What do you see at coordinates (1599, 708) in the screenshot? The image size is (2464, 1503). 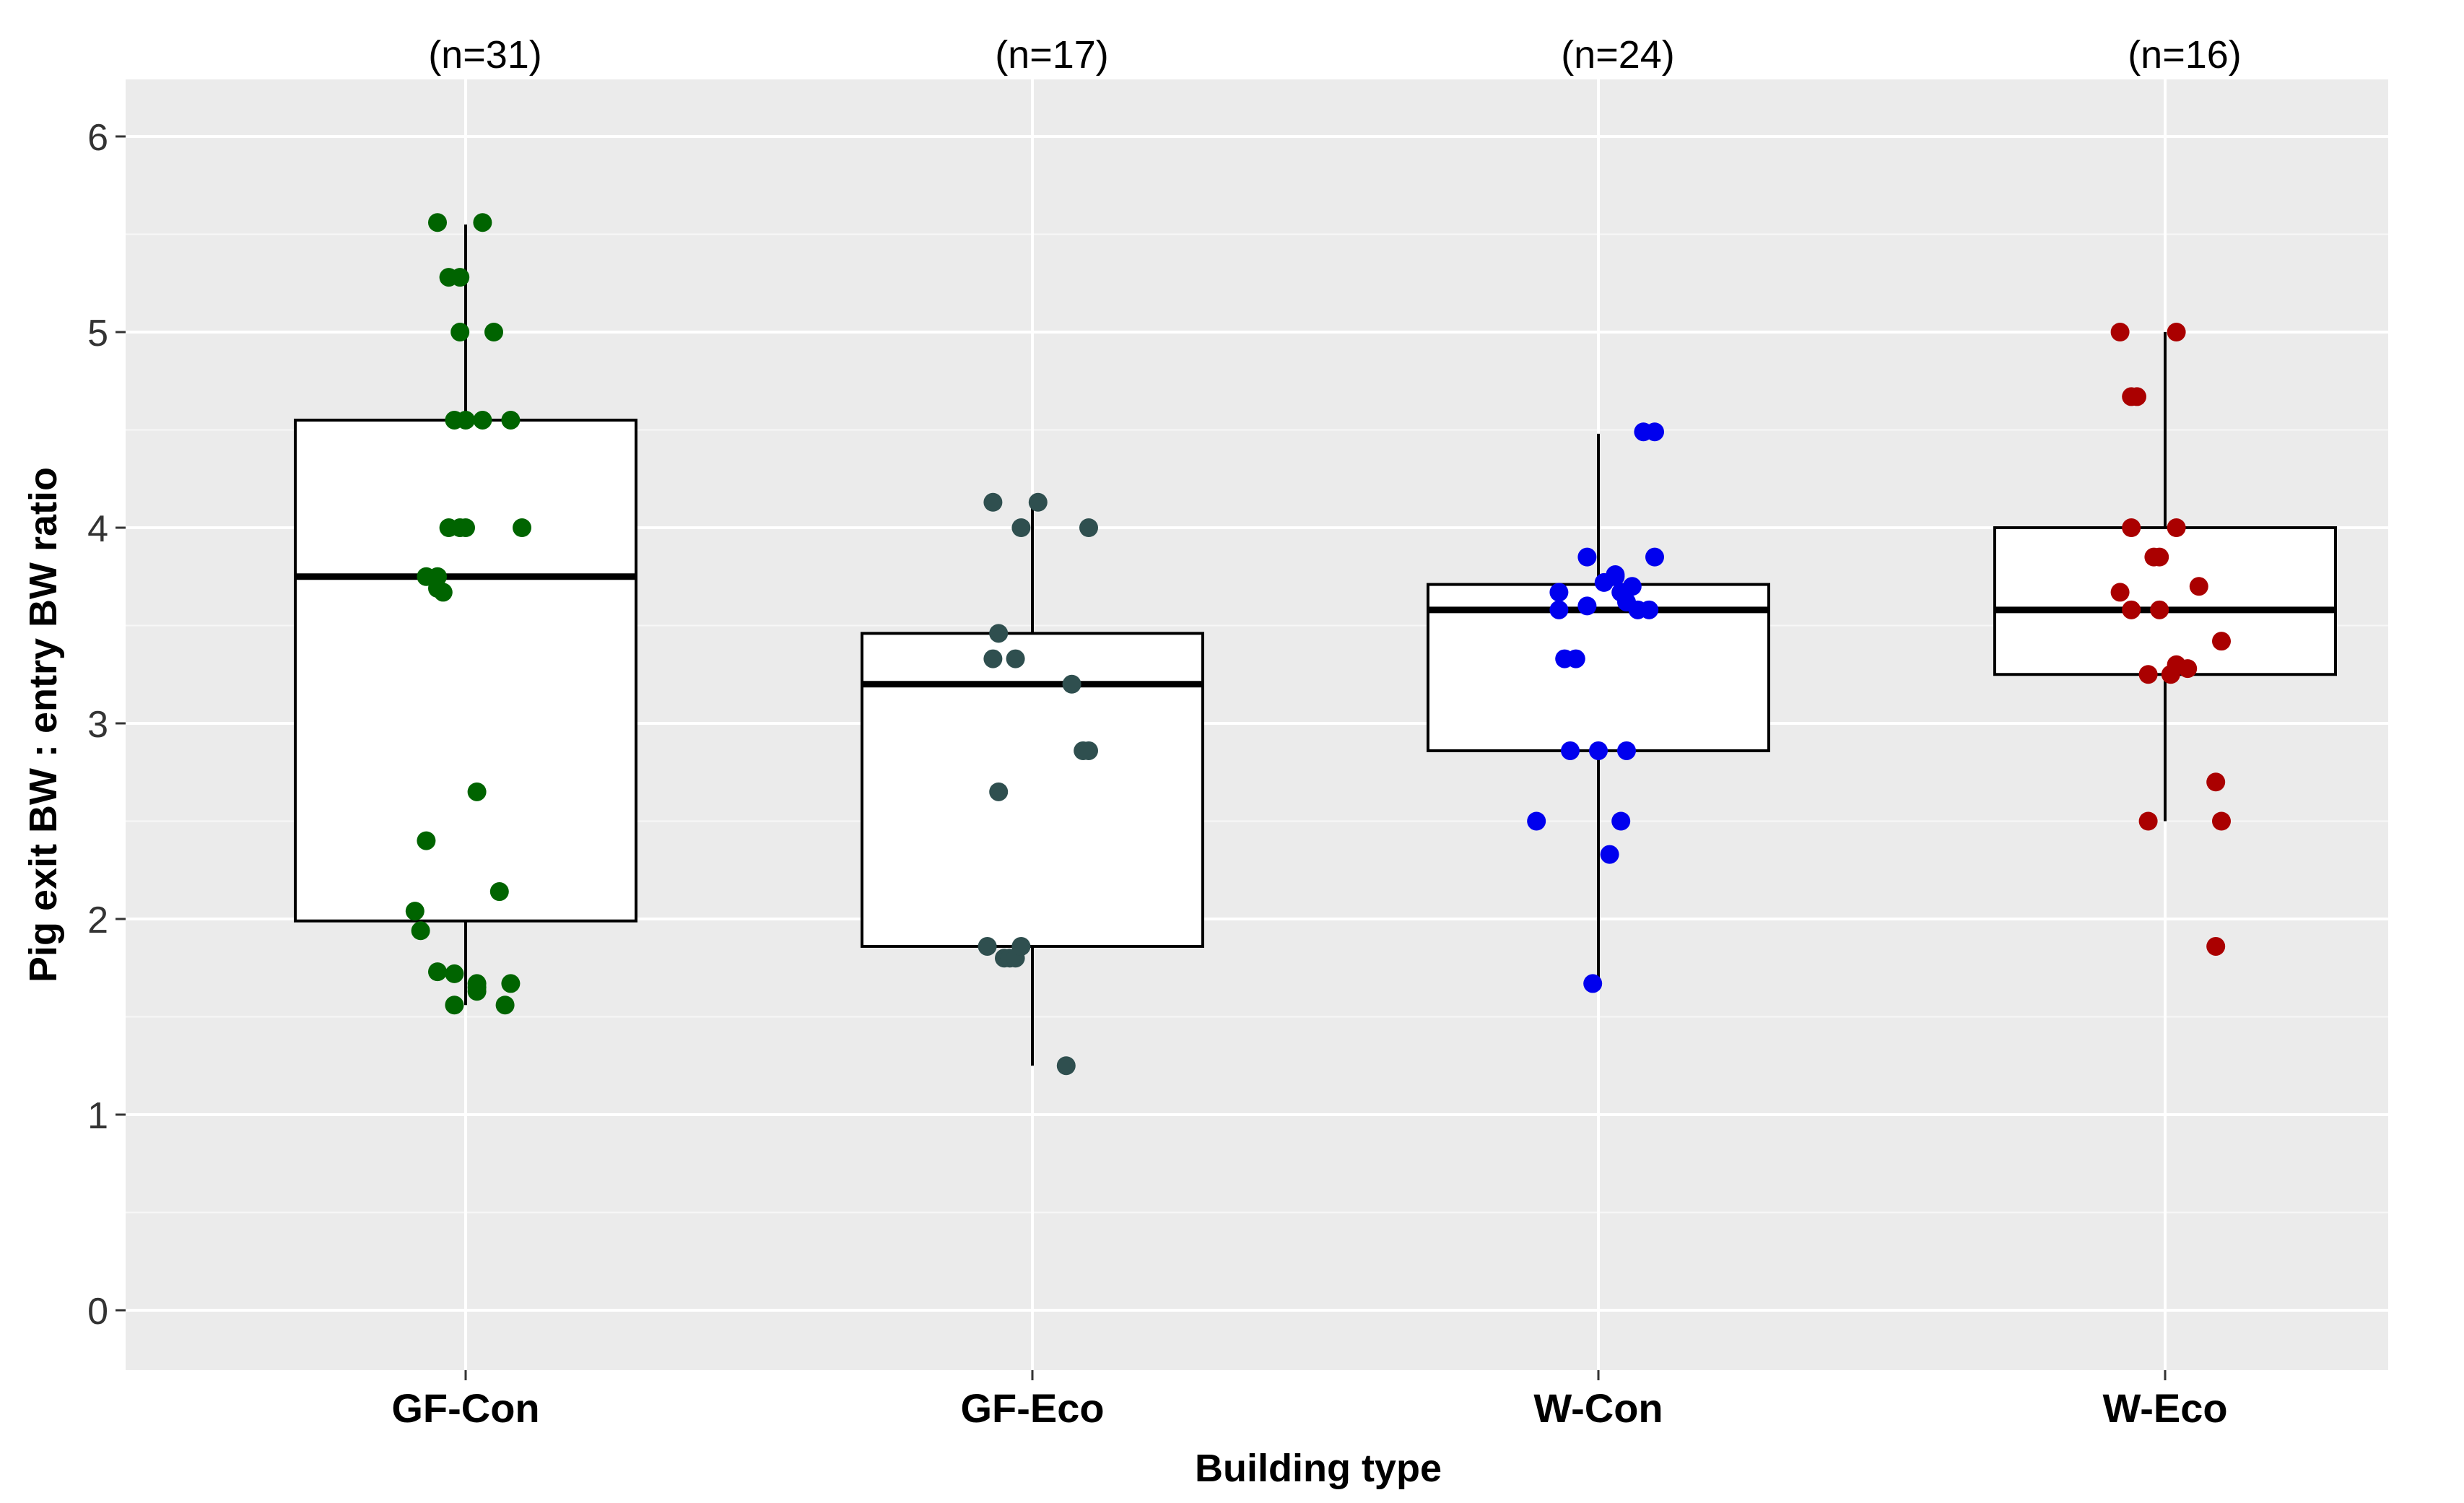 I see `box-w-con` at bounding box center [1599, 708].